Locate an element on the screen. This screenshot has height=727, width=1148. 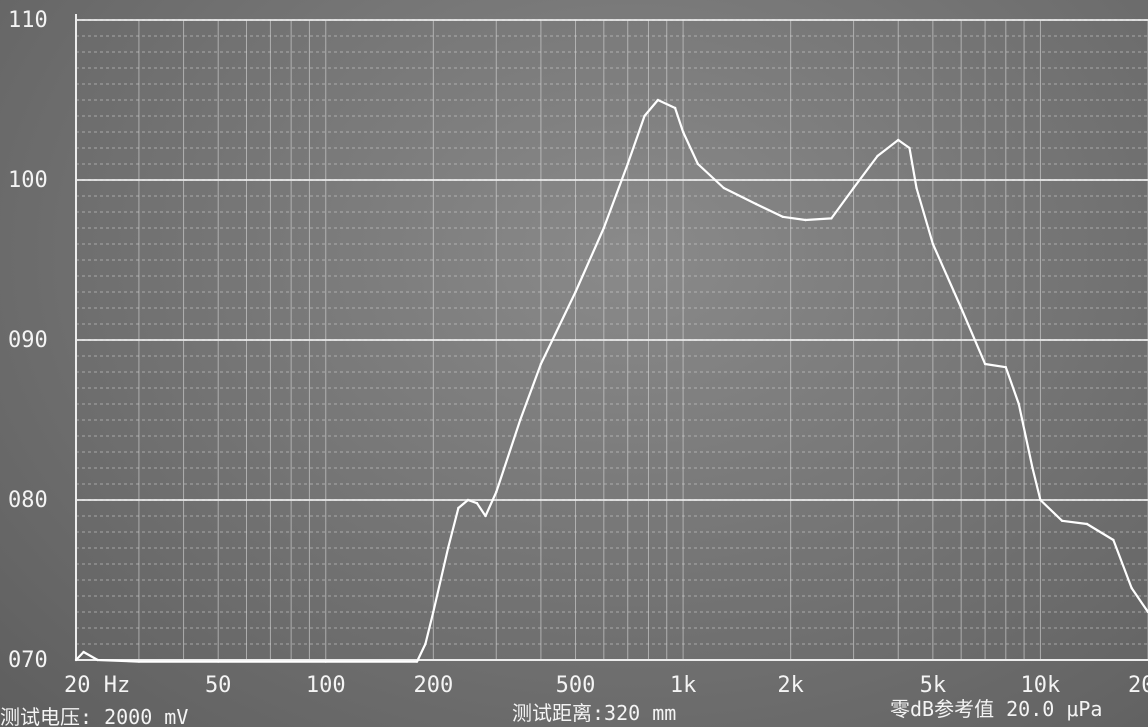
y-axis-ticks: 110 100 090 080 070 is located at coordinates (28, 340).